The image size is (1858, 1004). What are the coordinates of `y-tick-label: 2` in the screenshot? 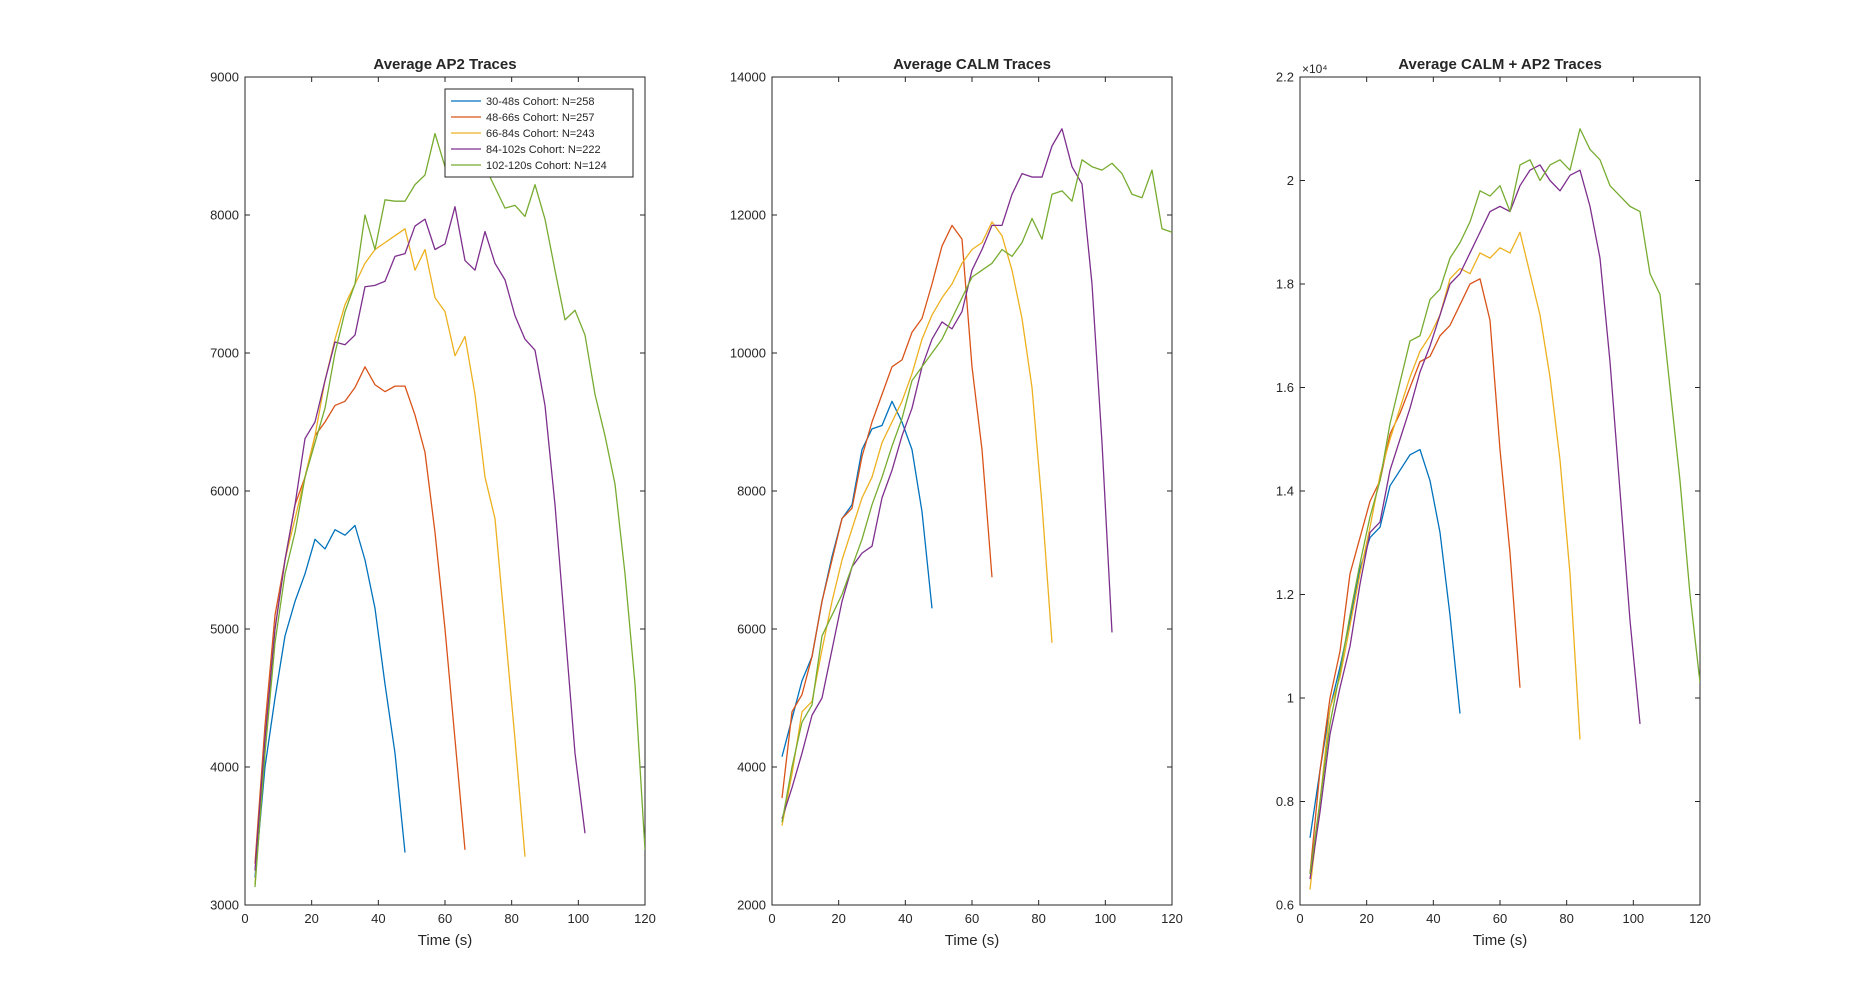 It's located at (1290, 180).